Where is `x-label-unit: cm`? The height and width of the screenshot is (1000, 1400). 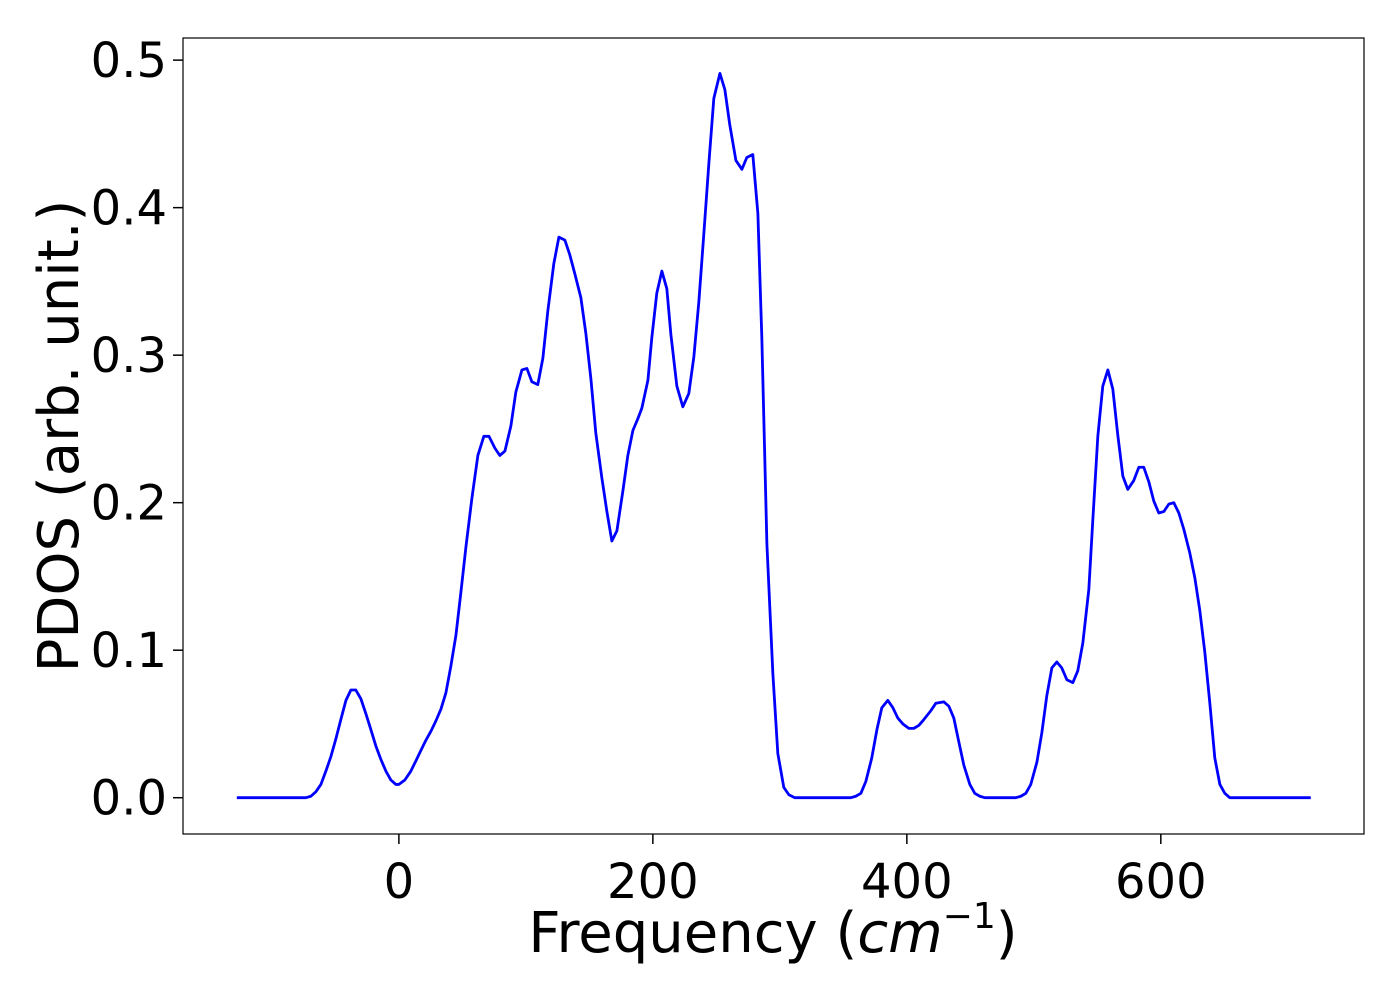
x-label-unit: cm is located at coordinates (899, 933).